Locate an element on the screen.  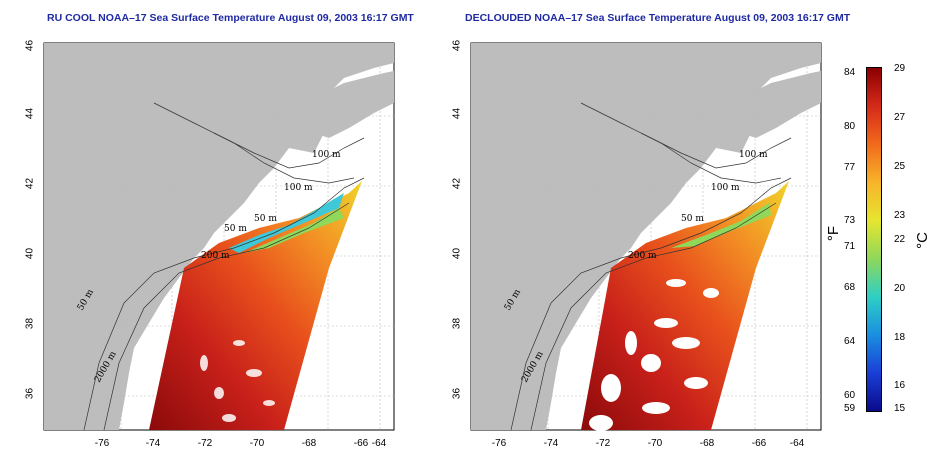
sst-cold-shelf-band is located at coordinates (286, 223).